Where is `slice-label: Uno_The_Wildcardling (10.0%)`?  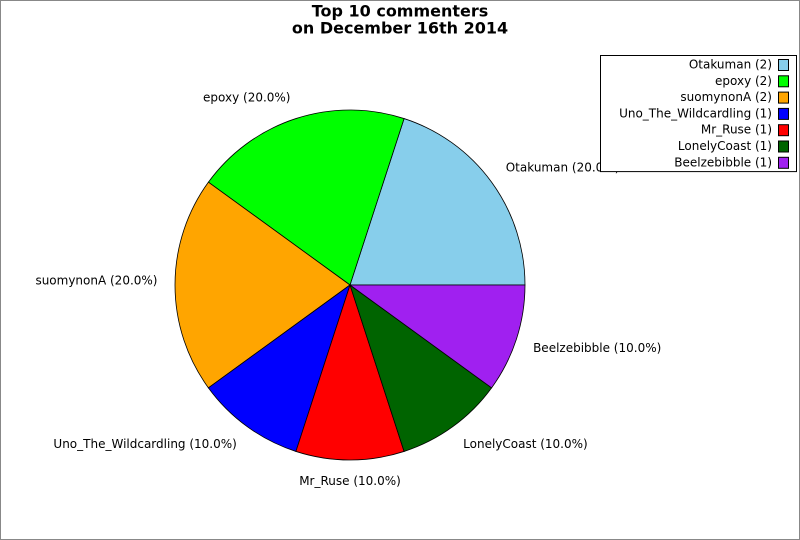 slice-label: Uno_The_Wildcardling (10.0%) is located at coordinates (144, 444).